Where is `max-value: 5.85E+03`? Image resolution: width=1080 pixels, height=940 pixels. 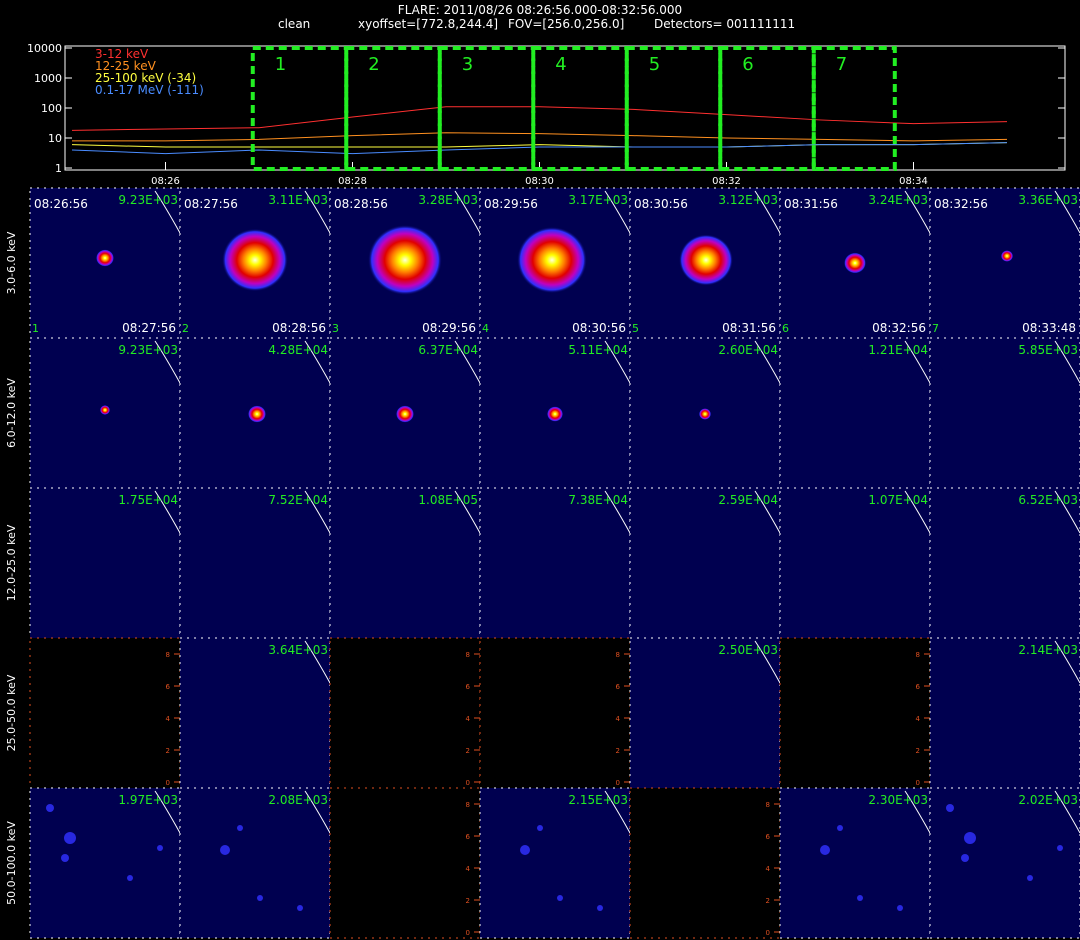 max-value: 5.85E+03 is located at coordinates (1048, 350).